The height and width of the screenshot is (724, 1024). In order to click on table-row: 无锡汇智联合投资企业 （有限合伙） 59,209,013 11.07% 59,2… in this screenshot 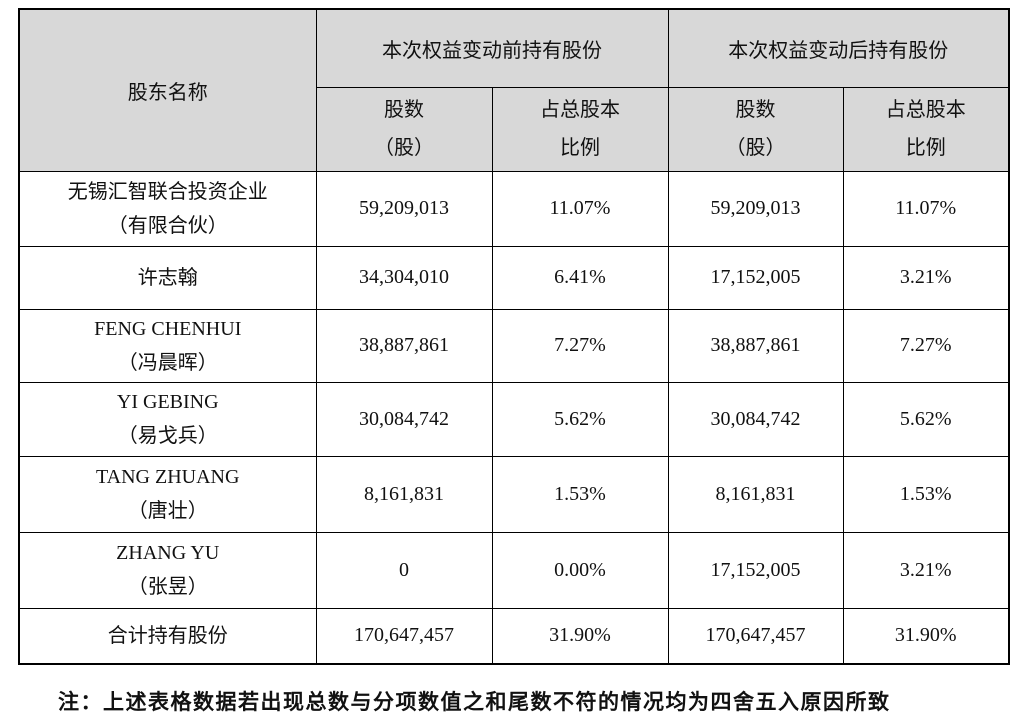, I will do `click(514, 208)`.